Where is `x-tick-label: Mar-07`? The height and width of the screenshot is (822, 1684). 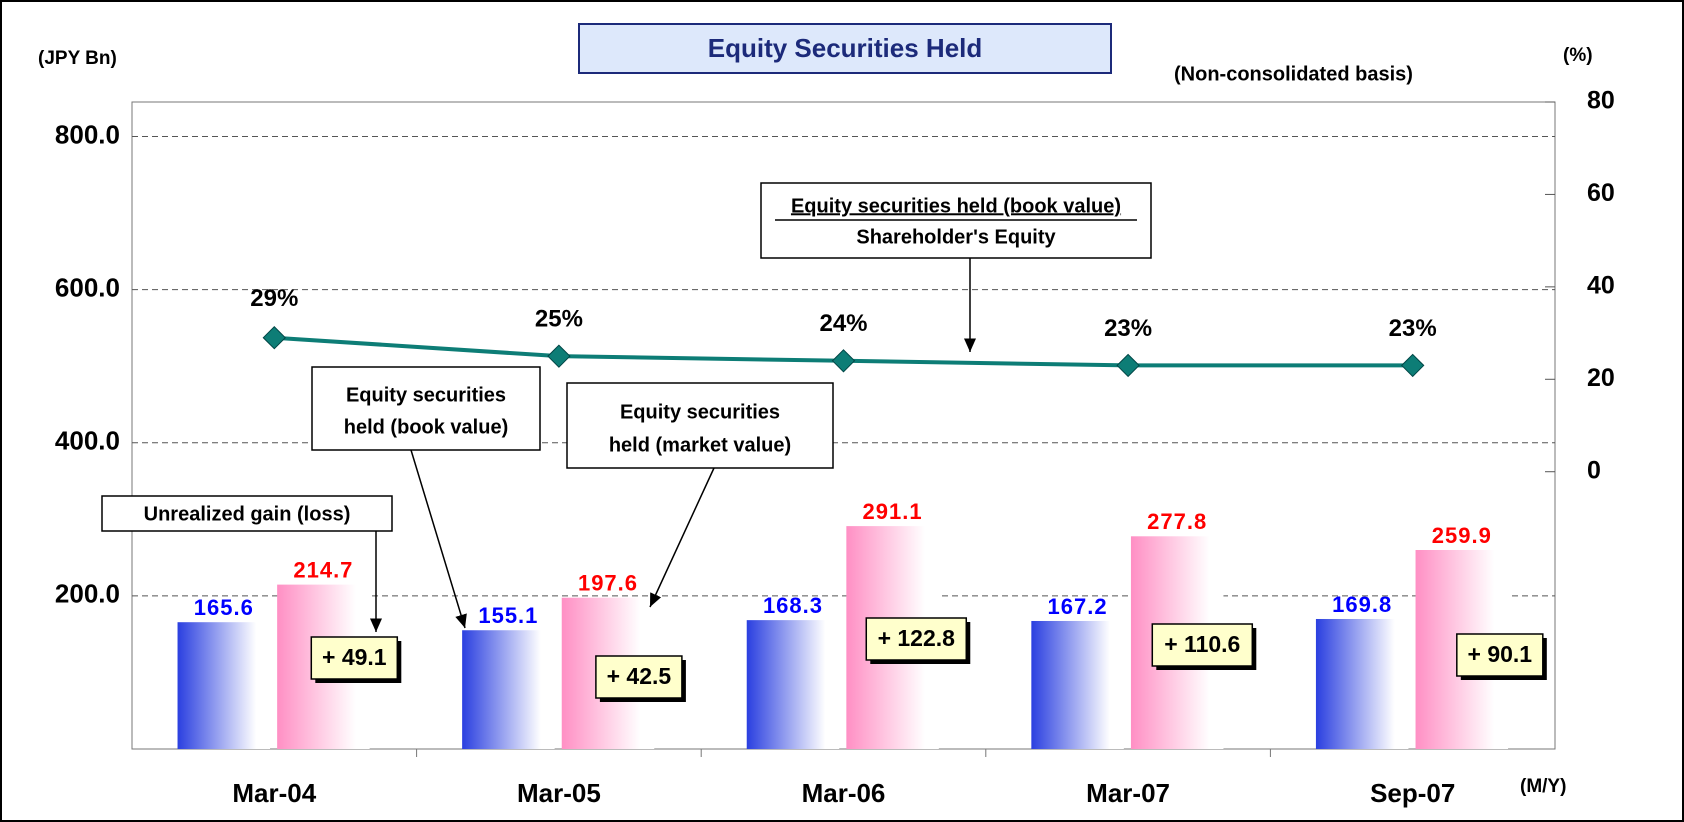
x-tick-label: Mar-07 is located at coordinates (1128, 793).